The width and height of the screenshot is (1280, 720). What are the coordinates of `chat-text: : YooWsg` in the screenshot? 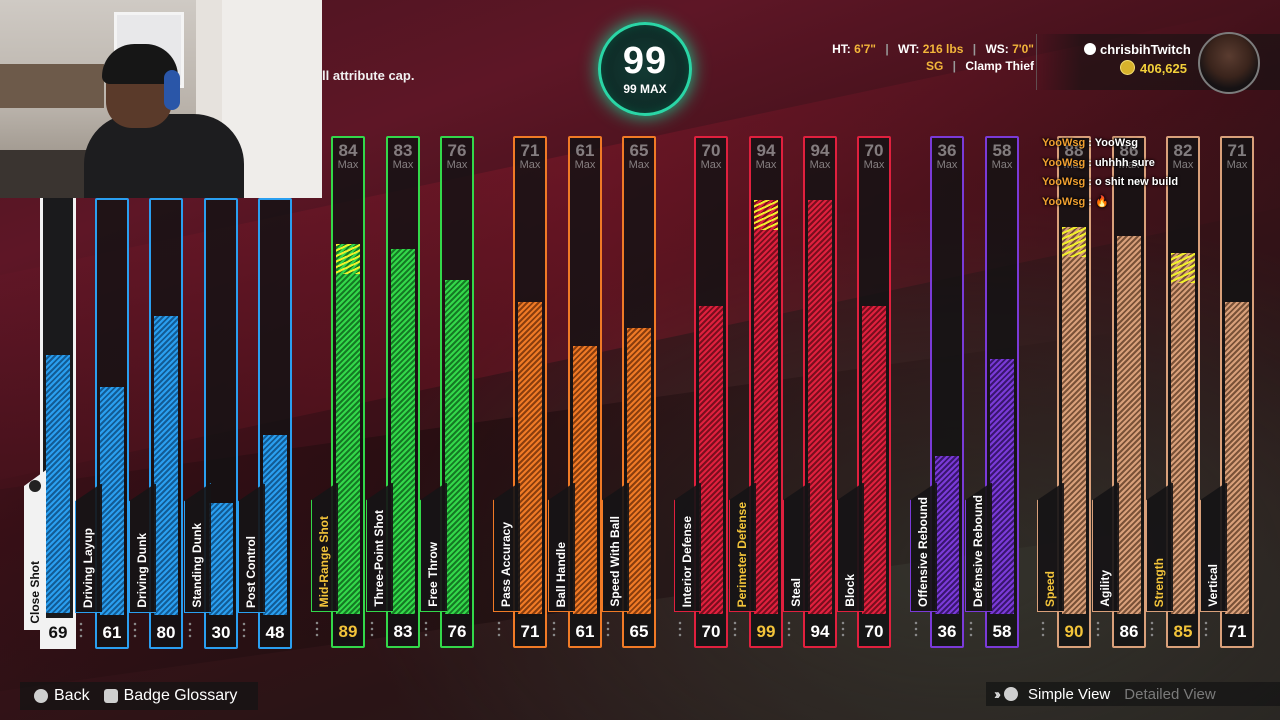 It's located at (1113, 143).